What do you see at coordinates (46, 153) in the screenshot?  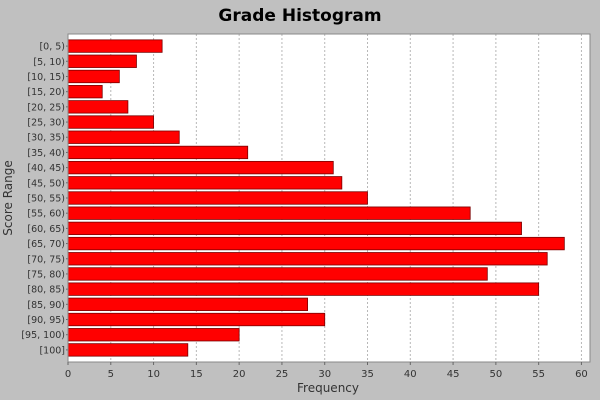 I see `y-tick-label: [35, 40)` at bounding box center [46, 153].